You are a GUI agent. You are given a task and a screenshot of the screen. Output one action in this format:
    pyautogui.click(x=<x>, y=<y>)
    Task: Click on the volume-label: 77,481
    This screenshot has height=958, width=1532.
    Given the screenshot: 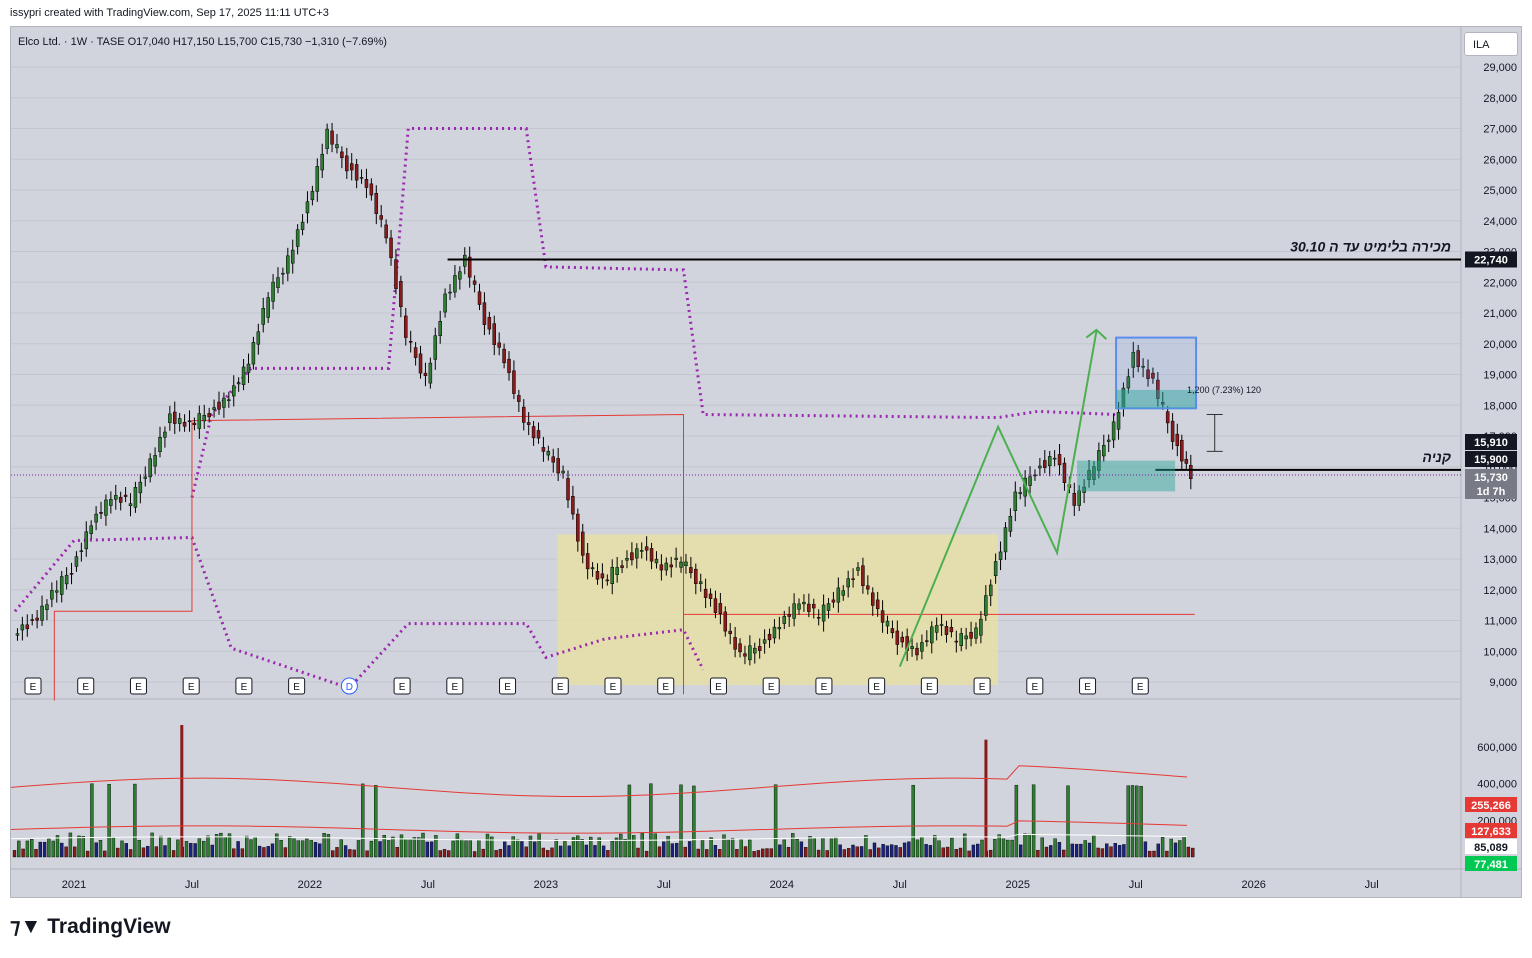 What is the action you would take?
    pyautogui.click(x=1491, y=865)
    